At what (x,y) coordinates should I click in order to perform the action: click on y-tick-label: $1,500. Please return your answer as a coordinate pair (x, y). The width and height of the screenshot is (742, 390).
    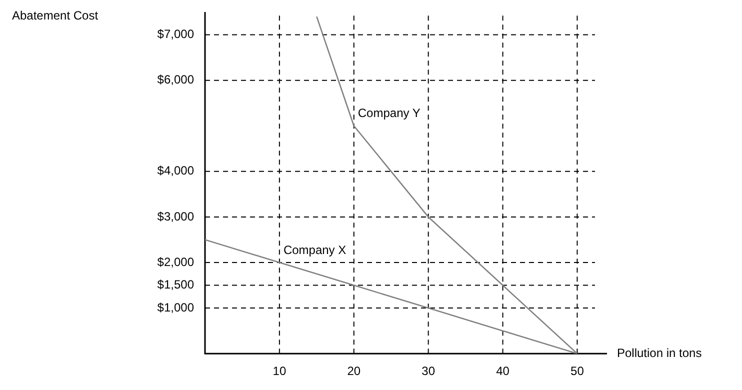
    Looking at the image, I should click on (175, 285).